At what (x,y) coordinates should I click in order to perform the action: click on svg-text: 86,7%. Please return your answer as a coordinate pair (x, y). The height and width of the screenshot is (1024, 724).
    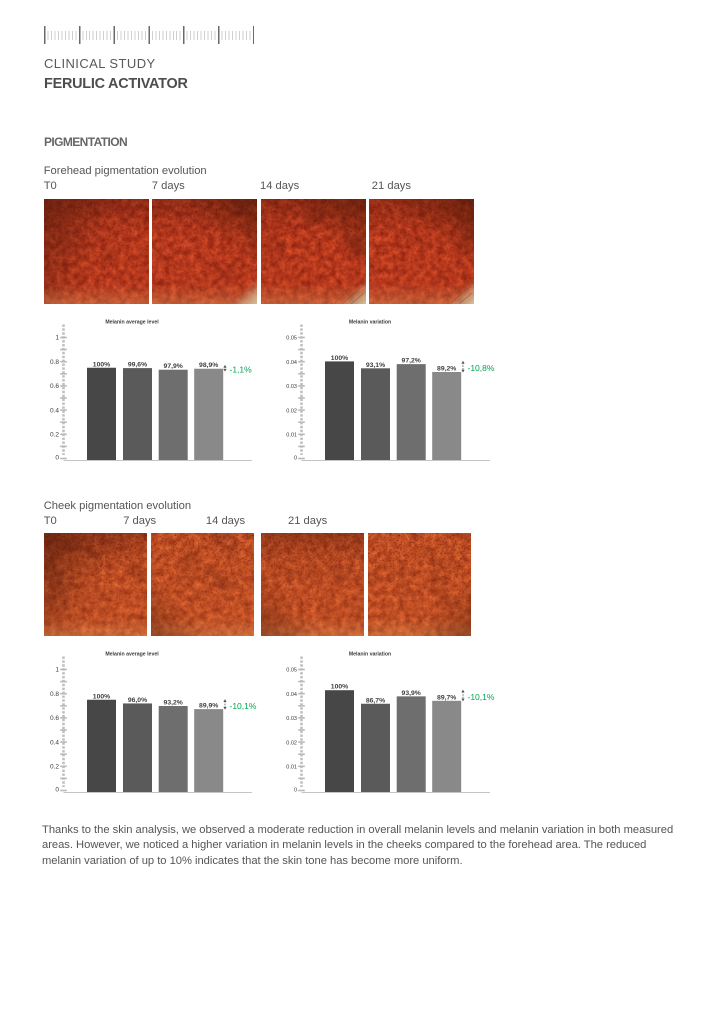
    Looking at the image, I should click on (375, 700).